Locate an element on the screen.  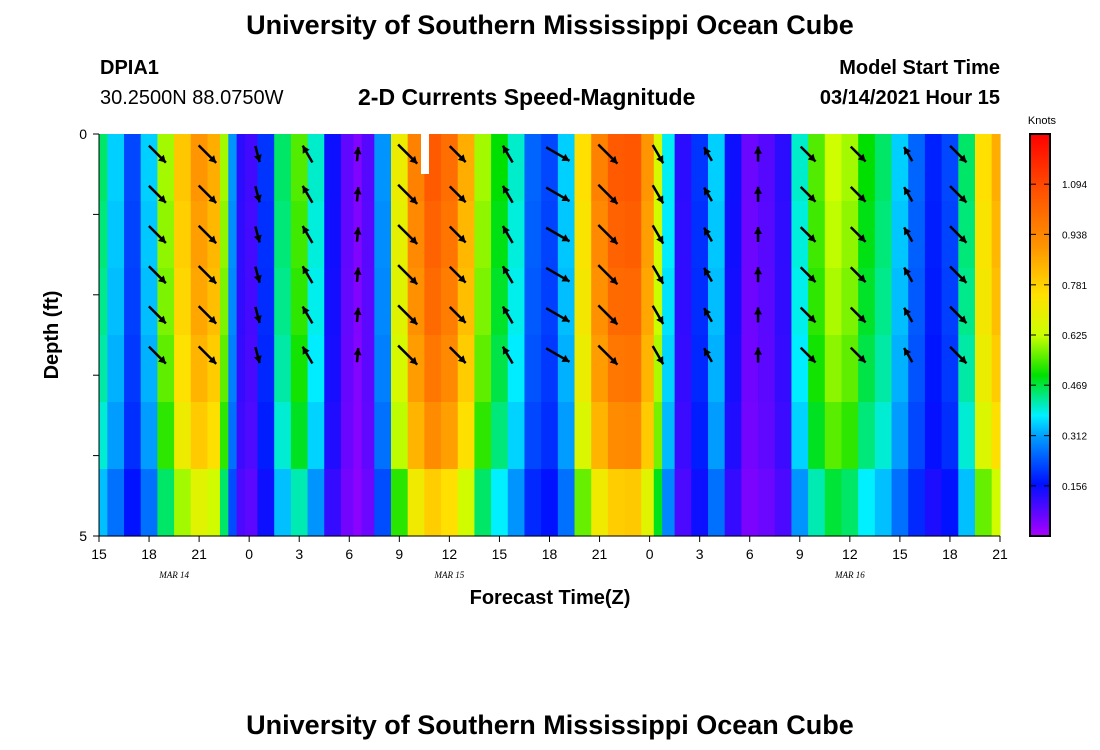
x-tick-label: 21 is located at coordinates (199, 554).